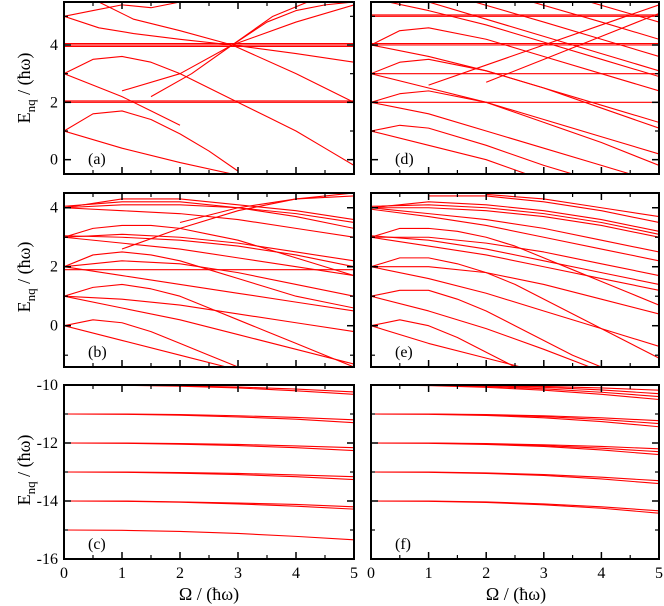 The width and height of the screenshot is (664, 606). I want to click on panel-f: 0 1 2 3 4 5 (f), so click(515, 483).